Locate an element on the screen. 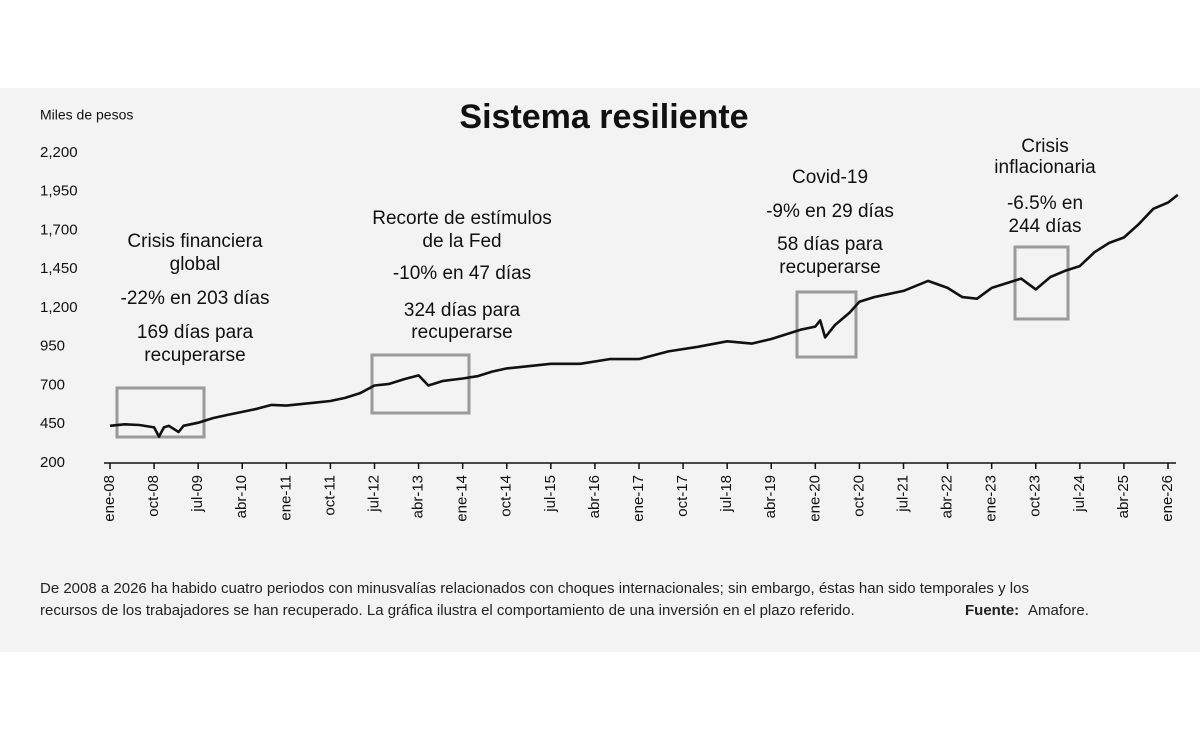 The width and height of the screenshot is (1200, 746). y-tick-label: 1,200 is located at coordinates (59, 307).